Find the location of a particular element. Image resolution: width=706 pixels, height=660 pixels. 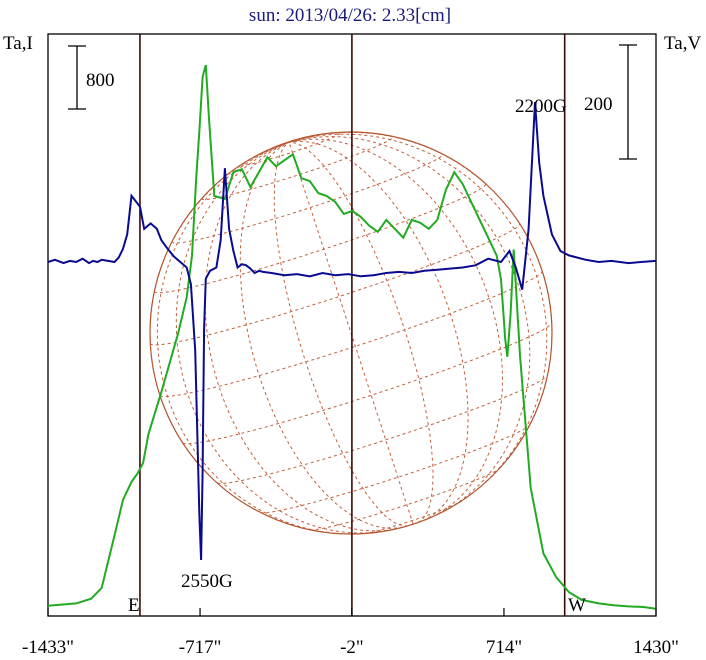

annotation-left-field: 2550G is located at coordinates (207, 581).